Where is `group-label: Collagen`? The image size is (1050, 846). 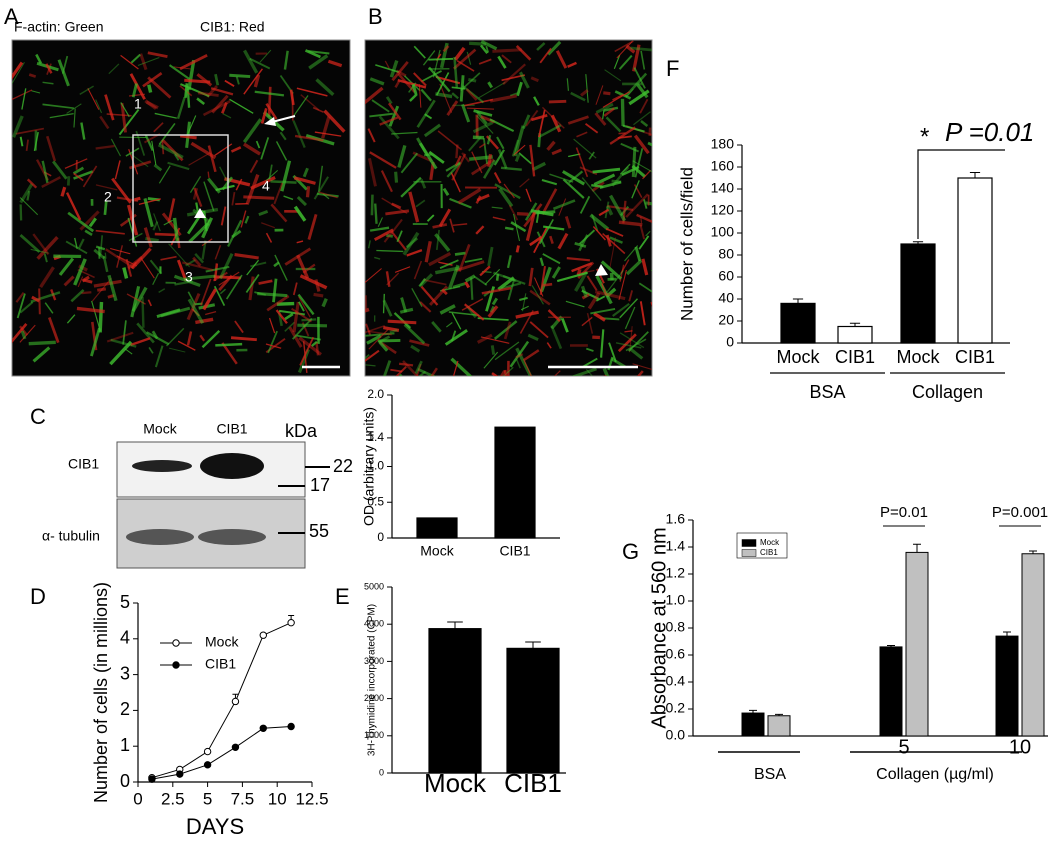 group-label: Collagen is located at coordinates (947, 392).